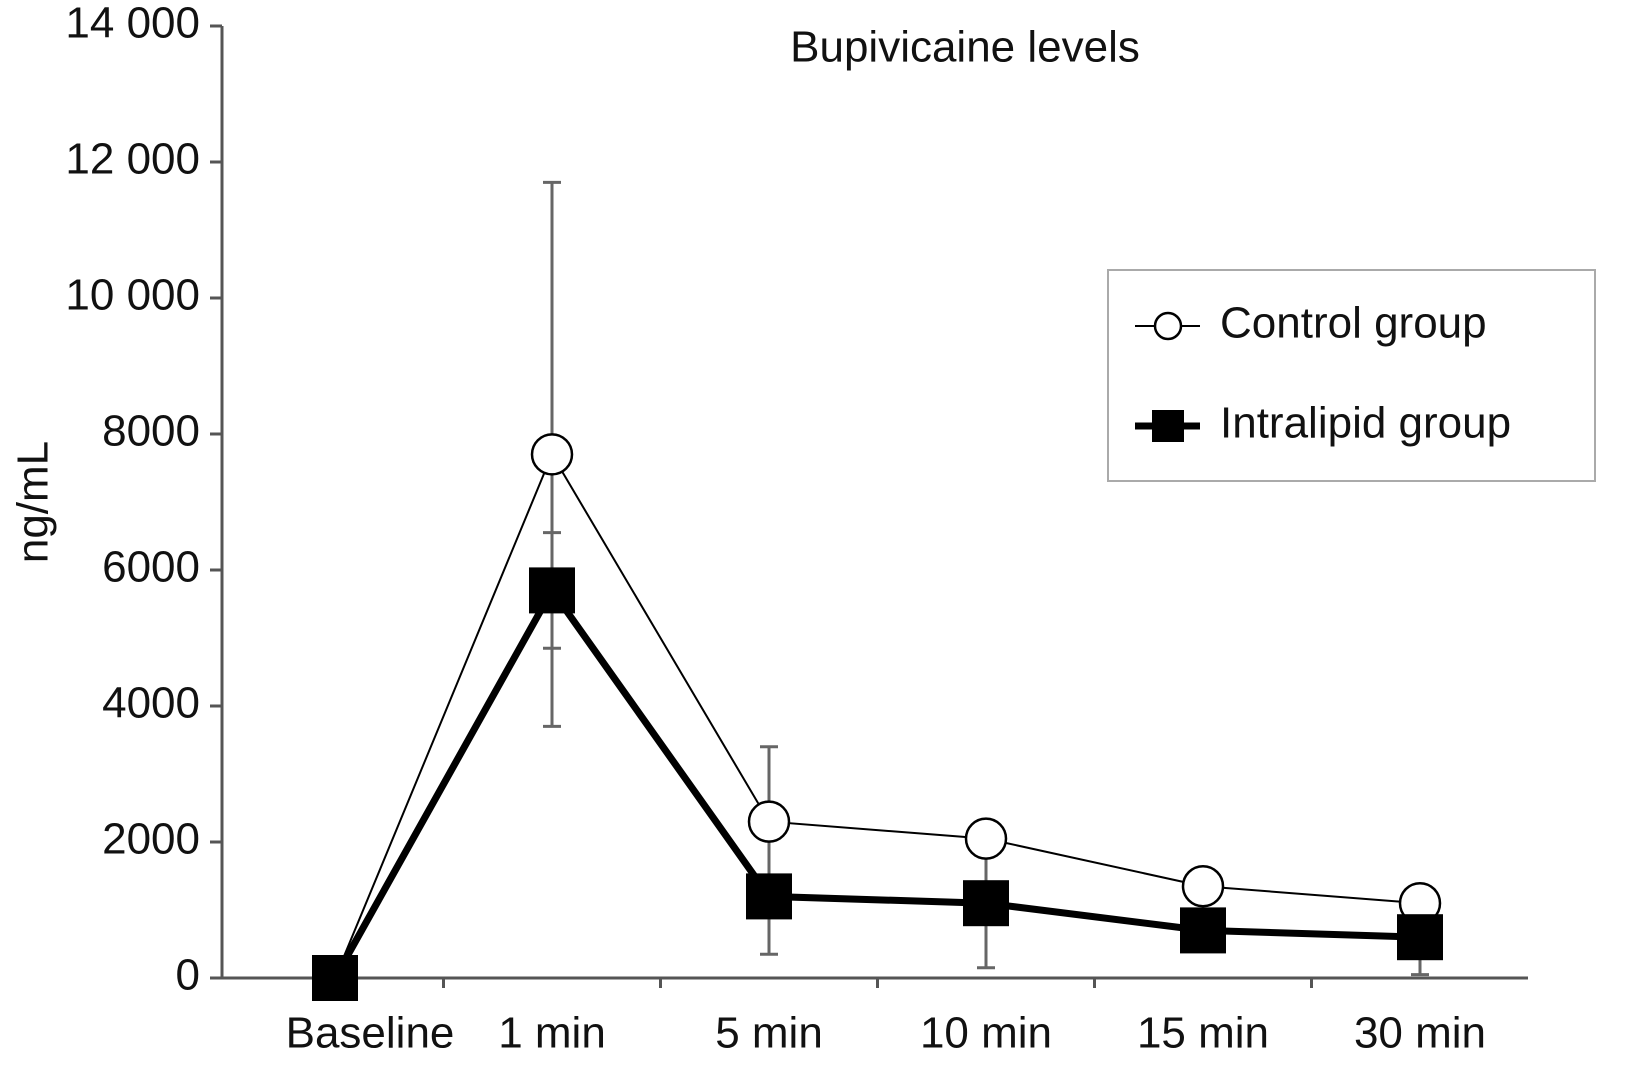  I want to click on y-tick-label: 0, so click(188, 975).